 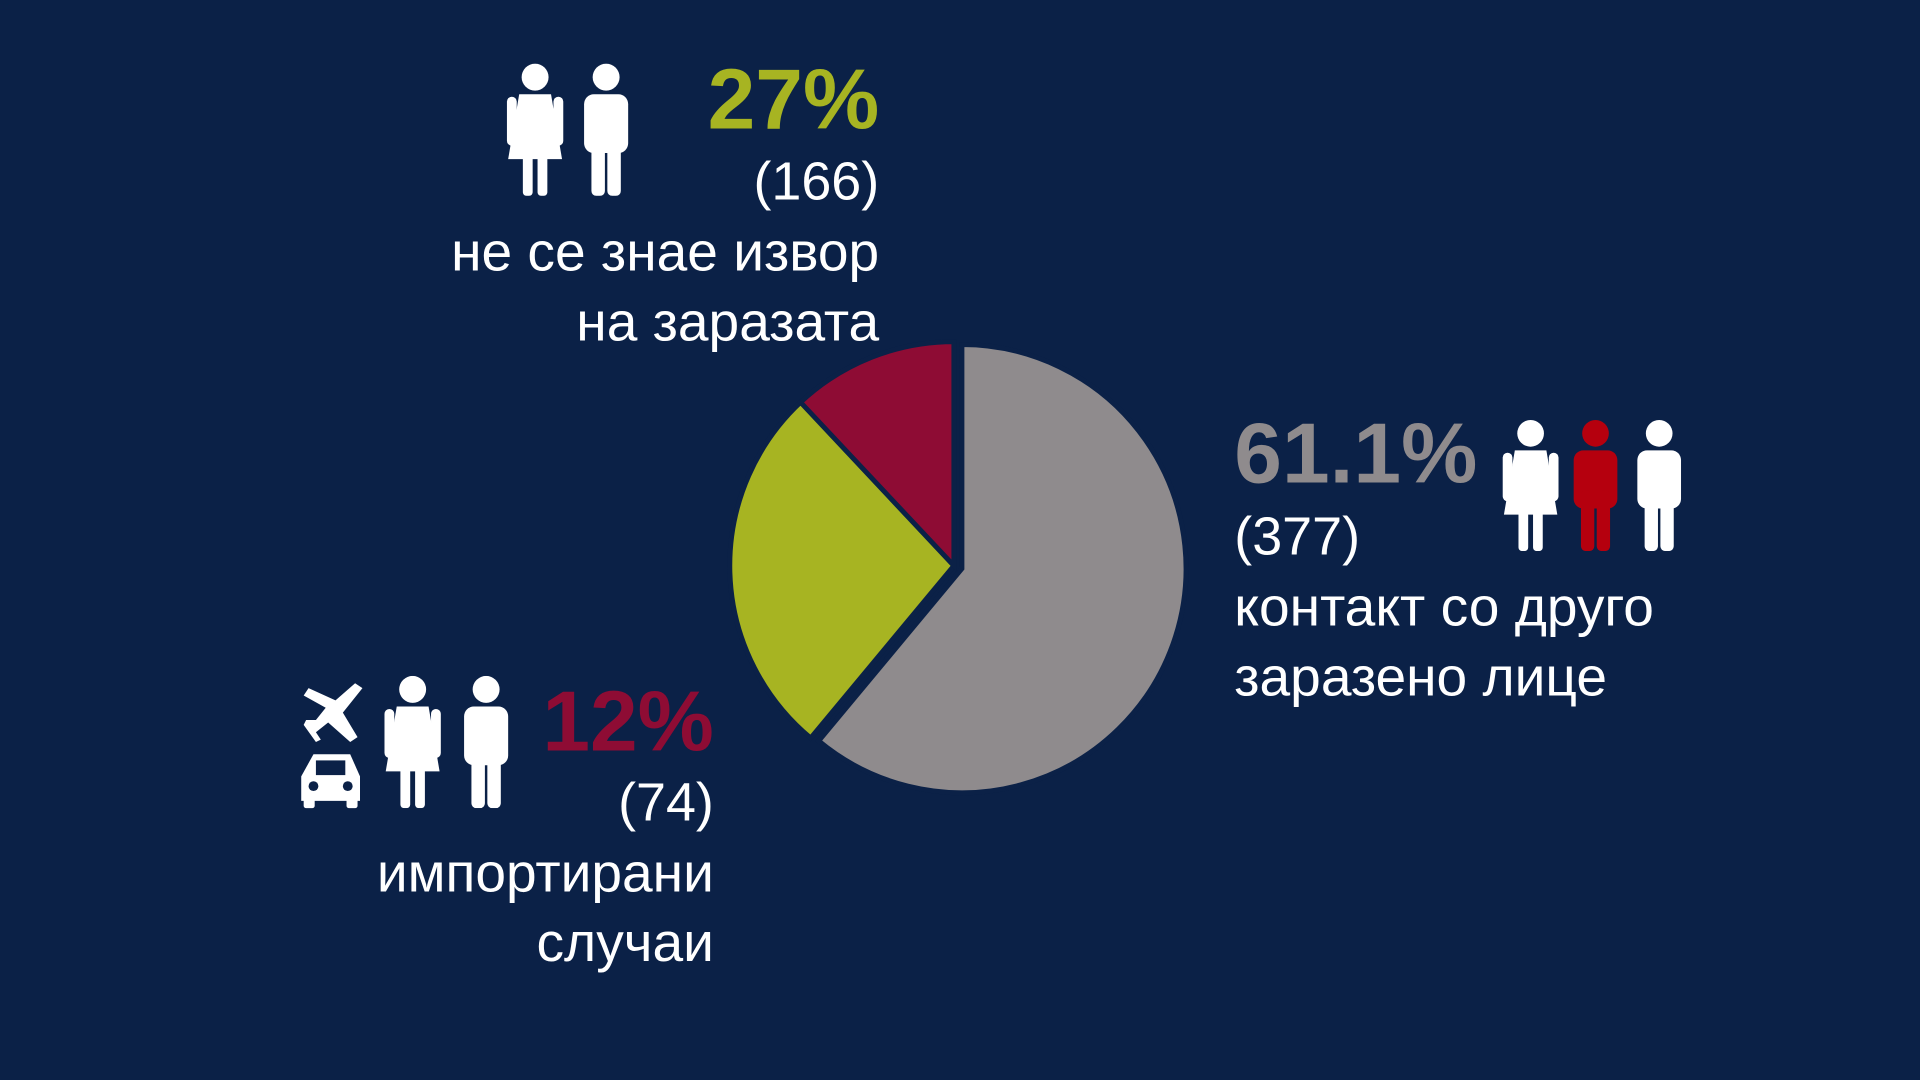 What do you see at coordinates (727, 321) in the screenshot?
I see `category-label: на заразата` at bounding box center [727, 321].